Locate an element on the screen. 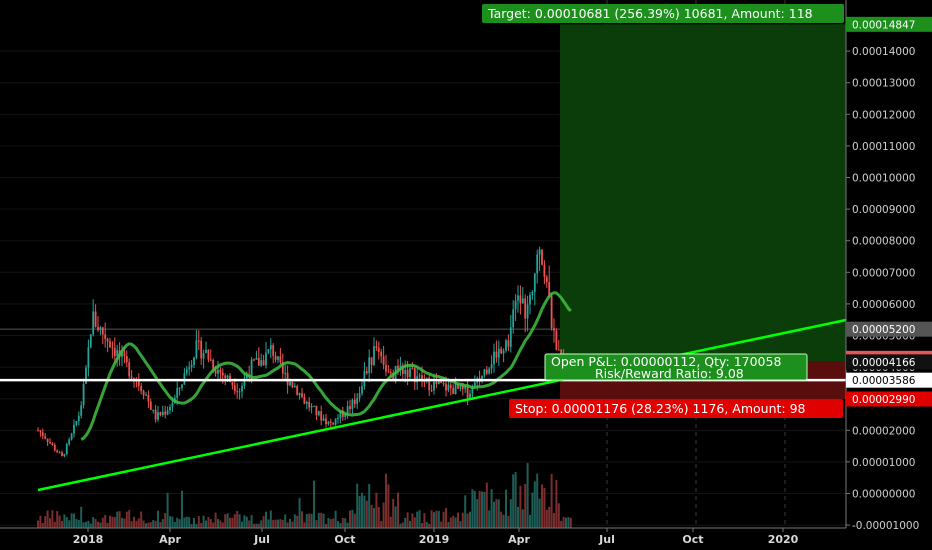 The image size is (932, 550). target-label-box is located at coordinates (663, 13).